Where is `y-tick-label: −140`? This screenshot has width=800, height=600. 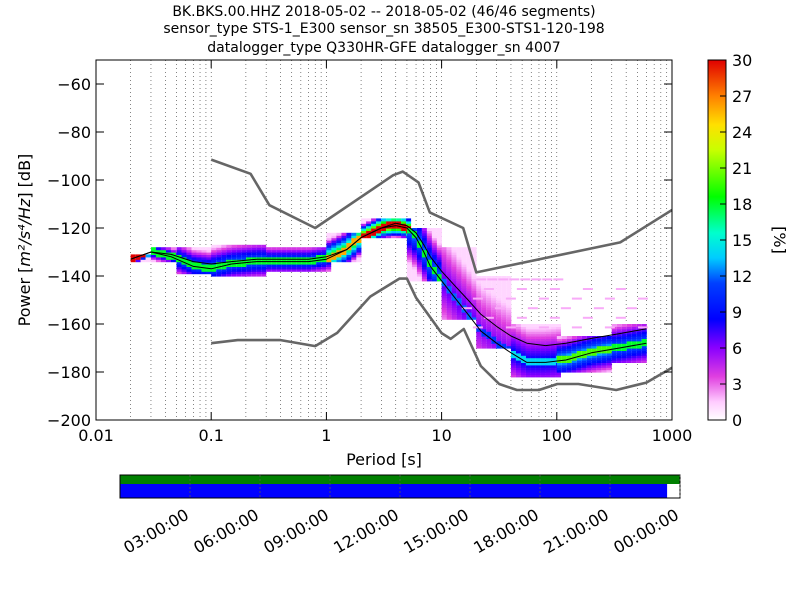 y-tick-label: −140 is located at coordinates (69, 276).